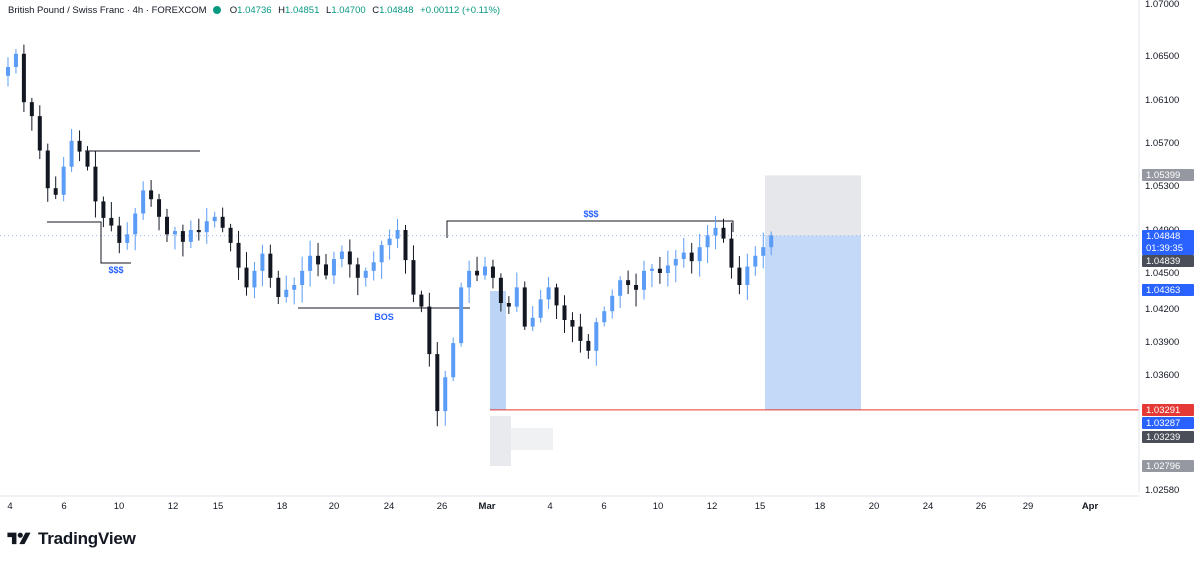  I want to click on close-label: C, so click(376, 10).